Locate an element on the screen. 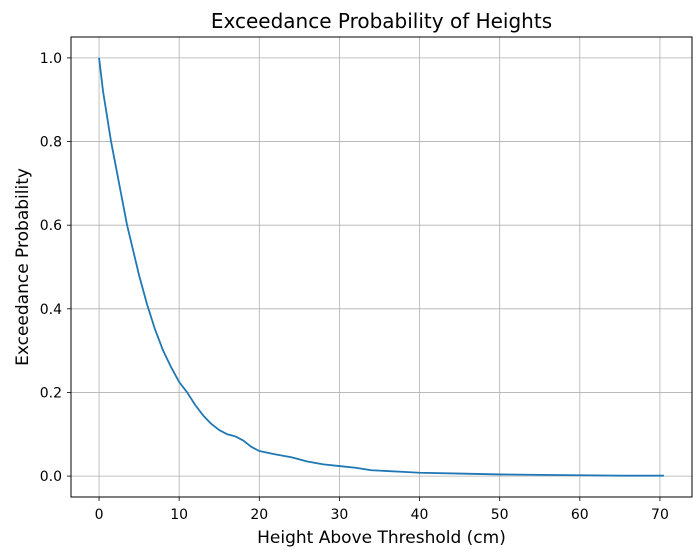 The image size is (700, 557). y-tick-label: 0.0 is located at coordinates (51, 477).